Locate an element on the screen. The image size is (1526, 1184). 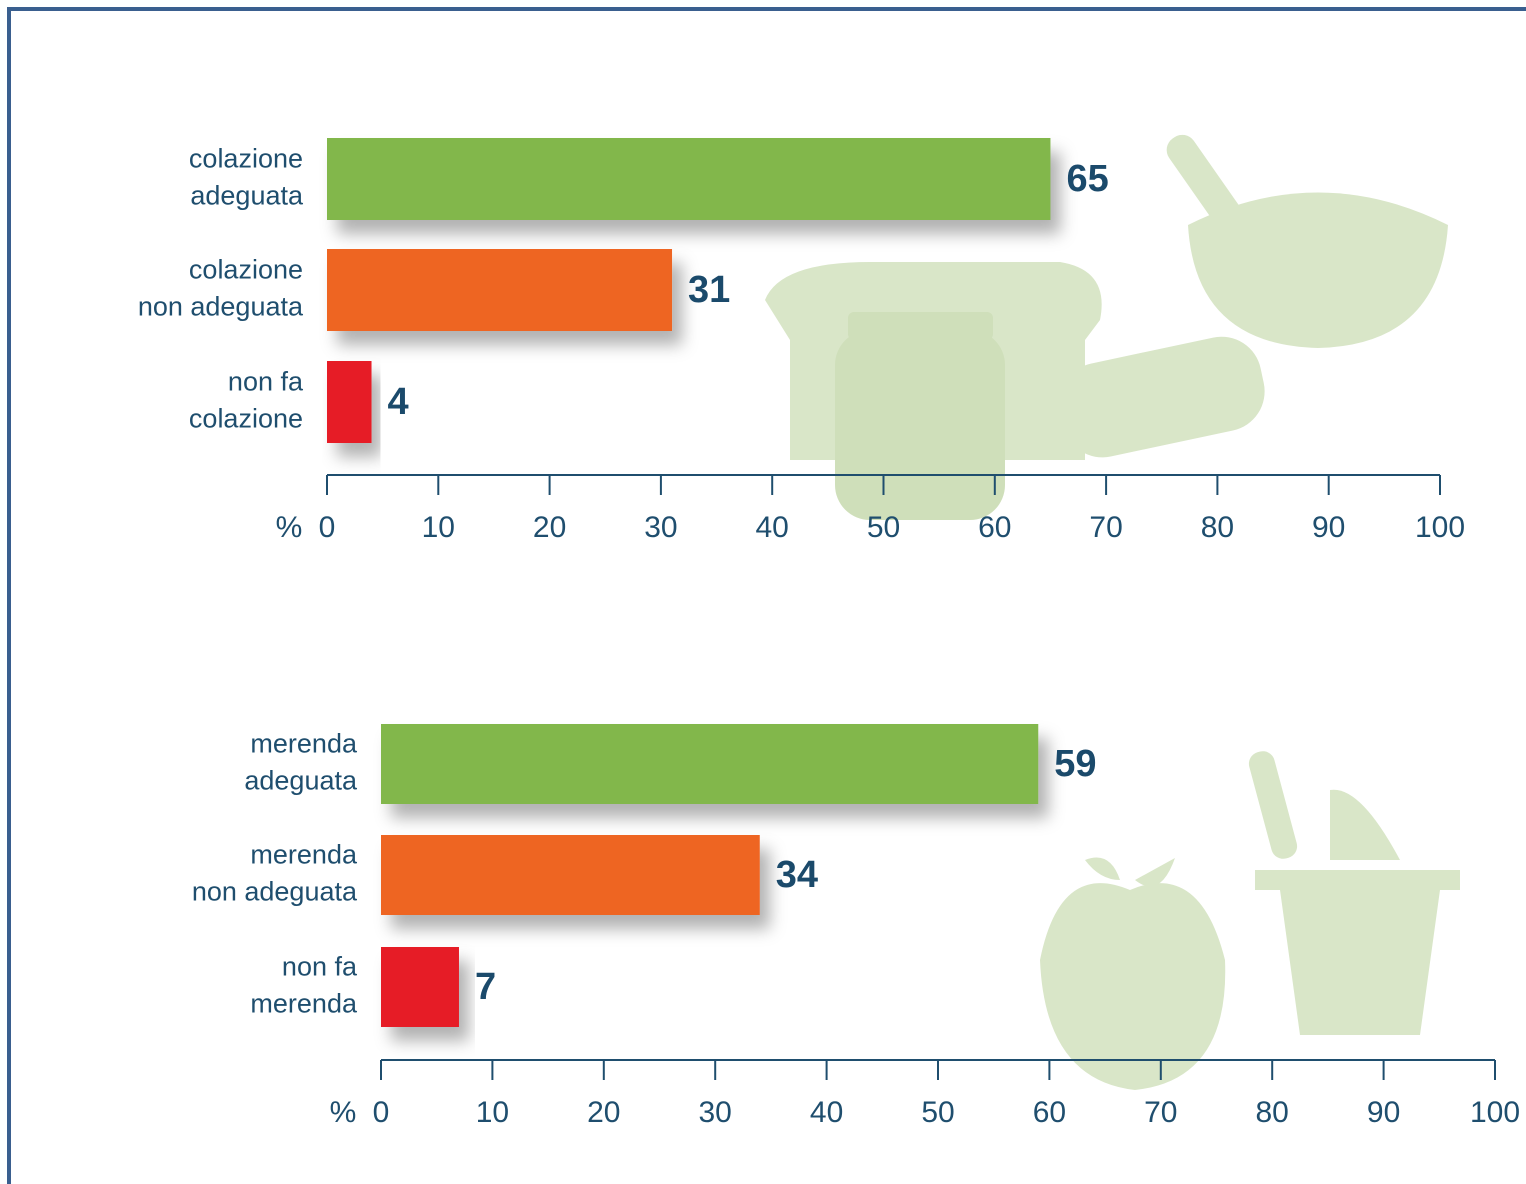
value-label: 4 is located at coordinates (398, 402).